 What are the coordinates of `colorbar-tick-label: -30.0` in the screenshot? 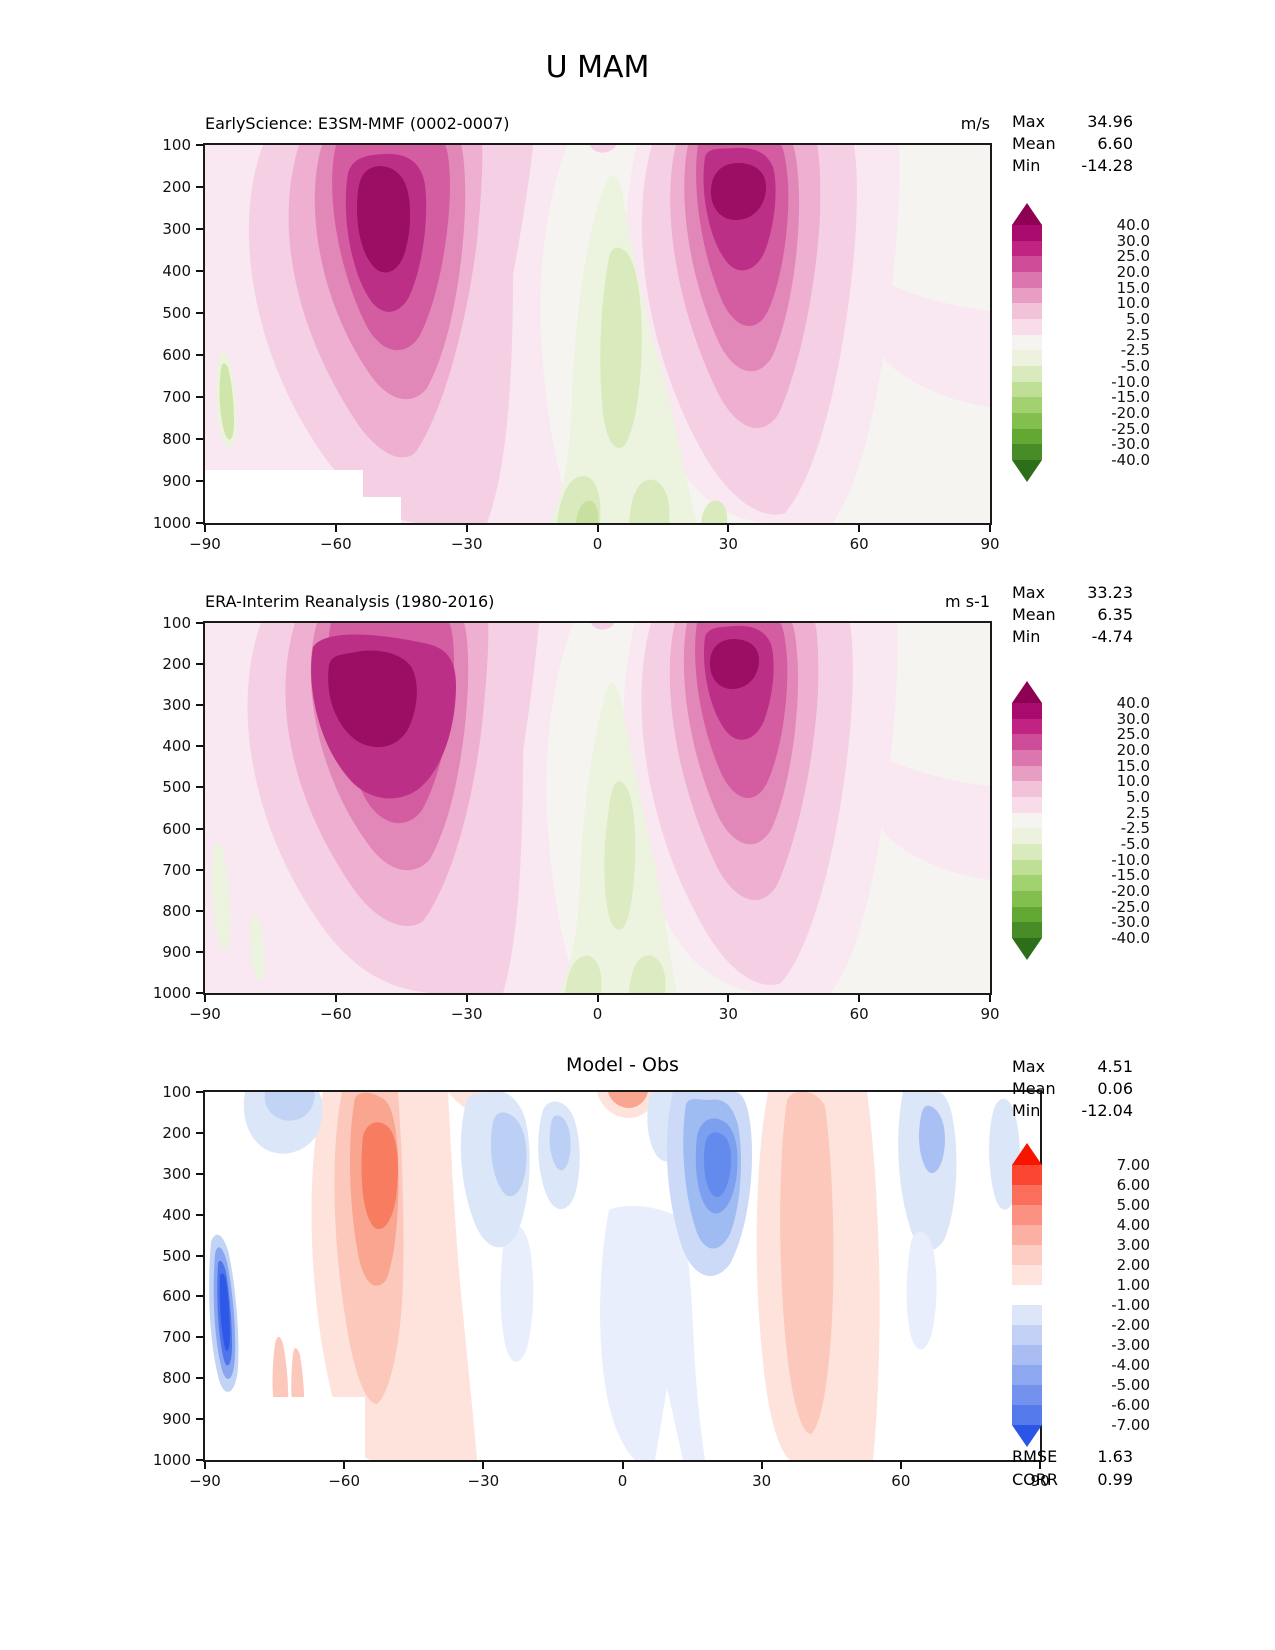 It's located at (1130, 444).